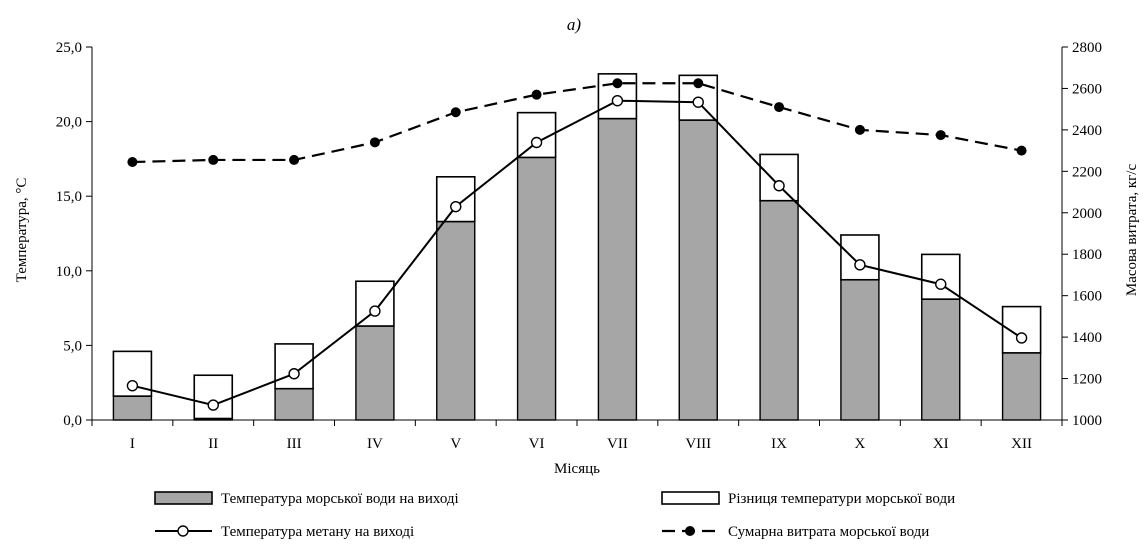 Image resolution: width=1145 pixels, height=548 pixels. I want to click on line-total-seawater-flow, so click(577, 123).